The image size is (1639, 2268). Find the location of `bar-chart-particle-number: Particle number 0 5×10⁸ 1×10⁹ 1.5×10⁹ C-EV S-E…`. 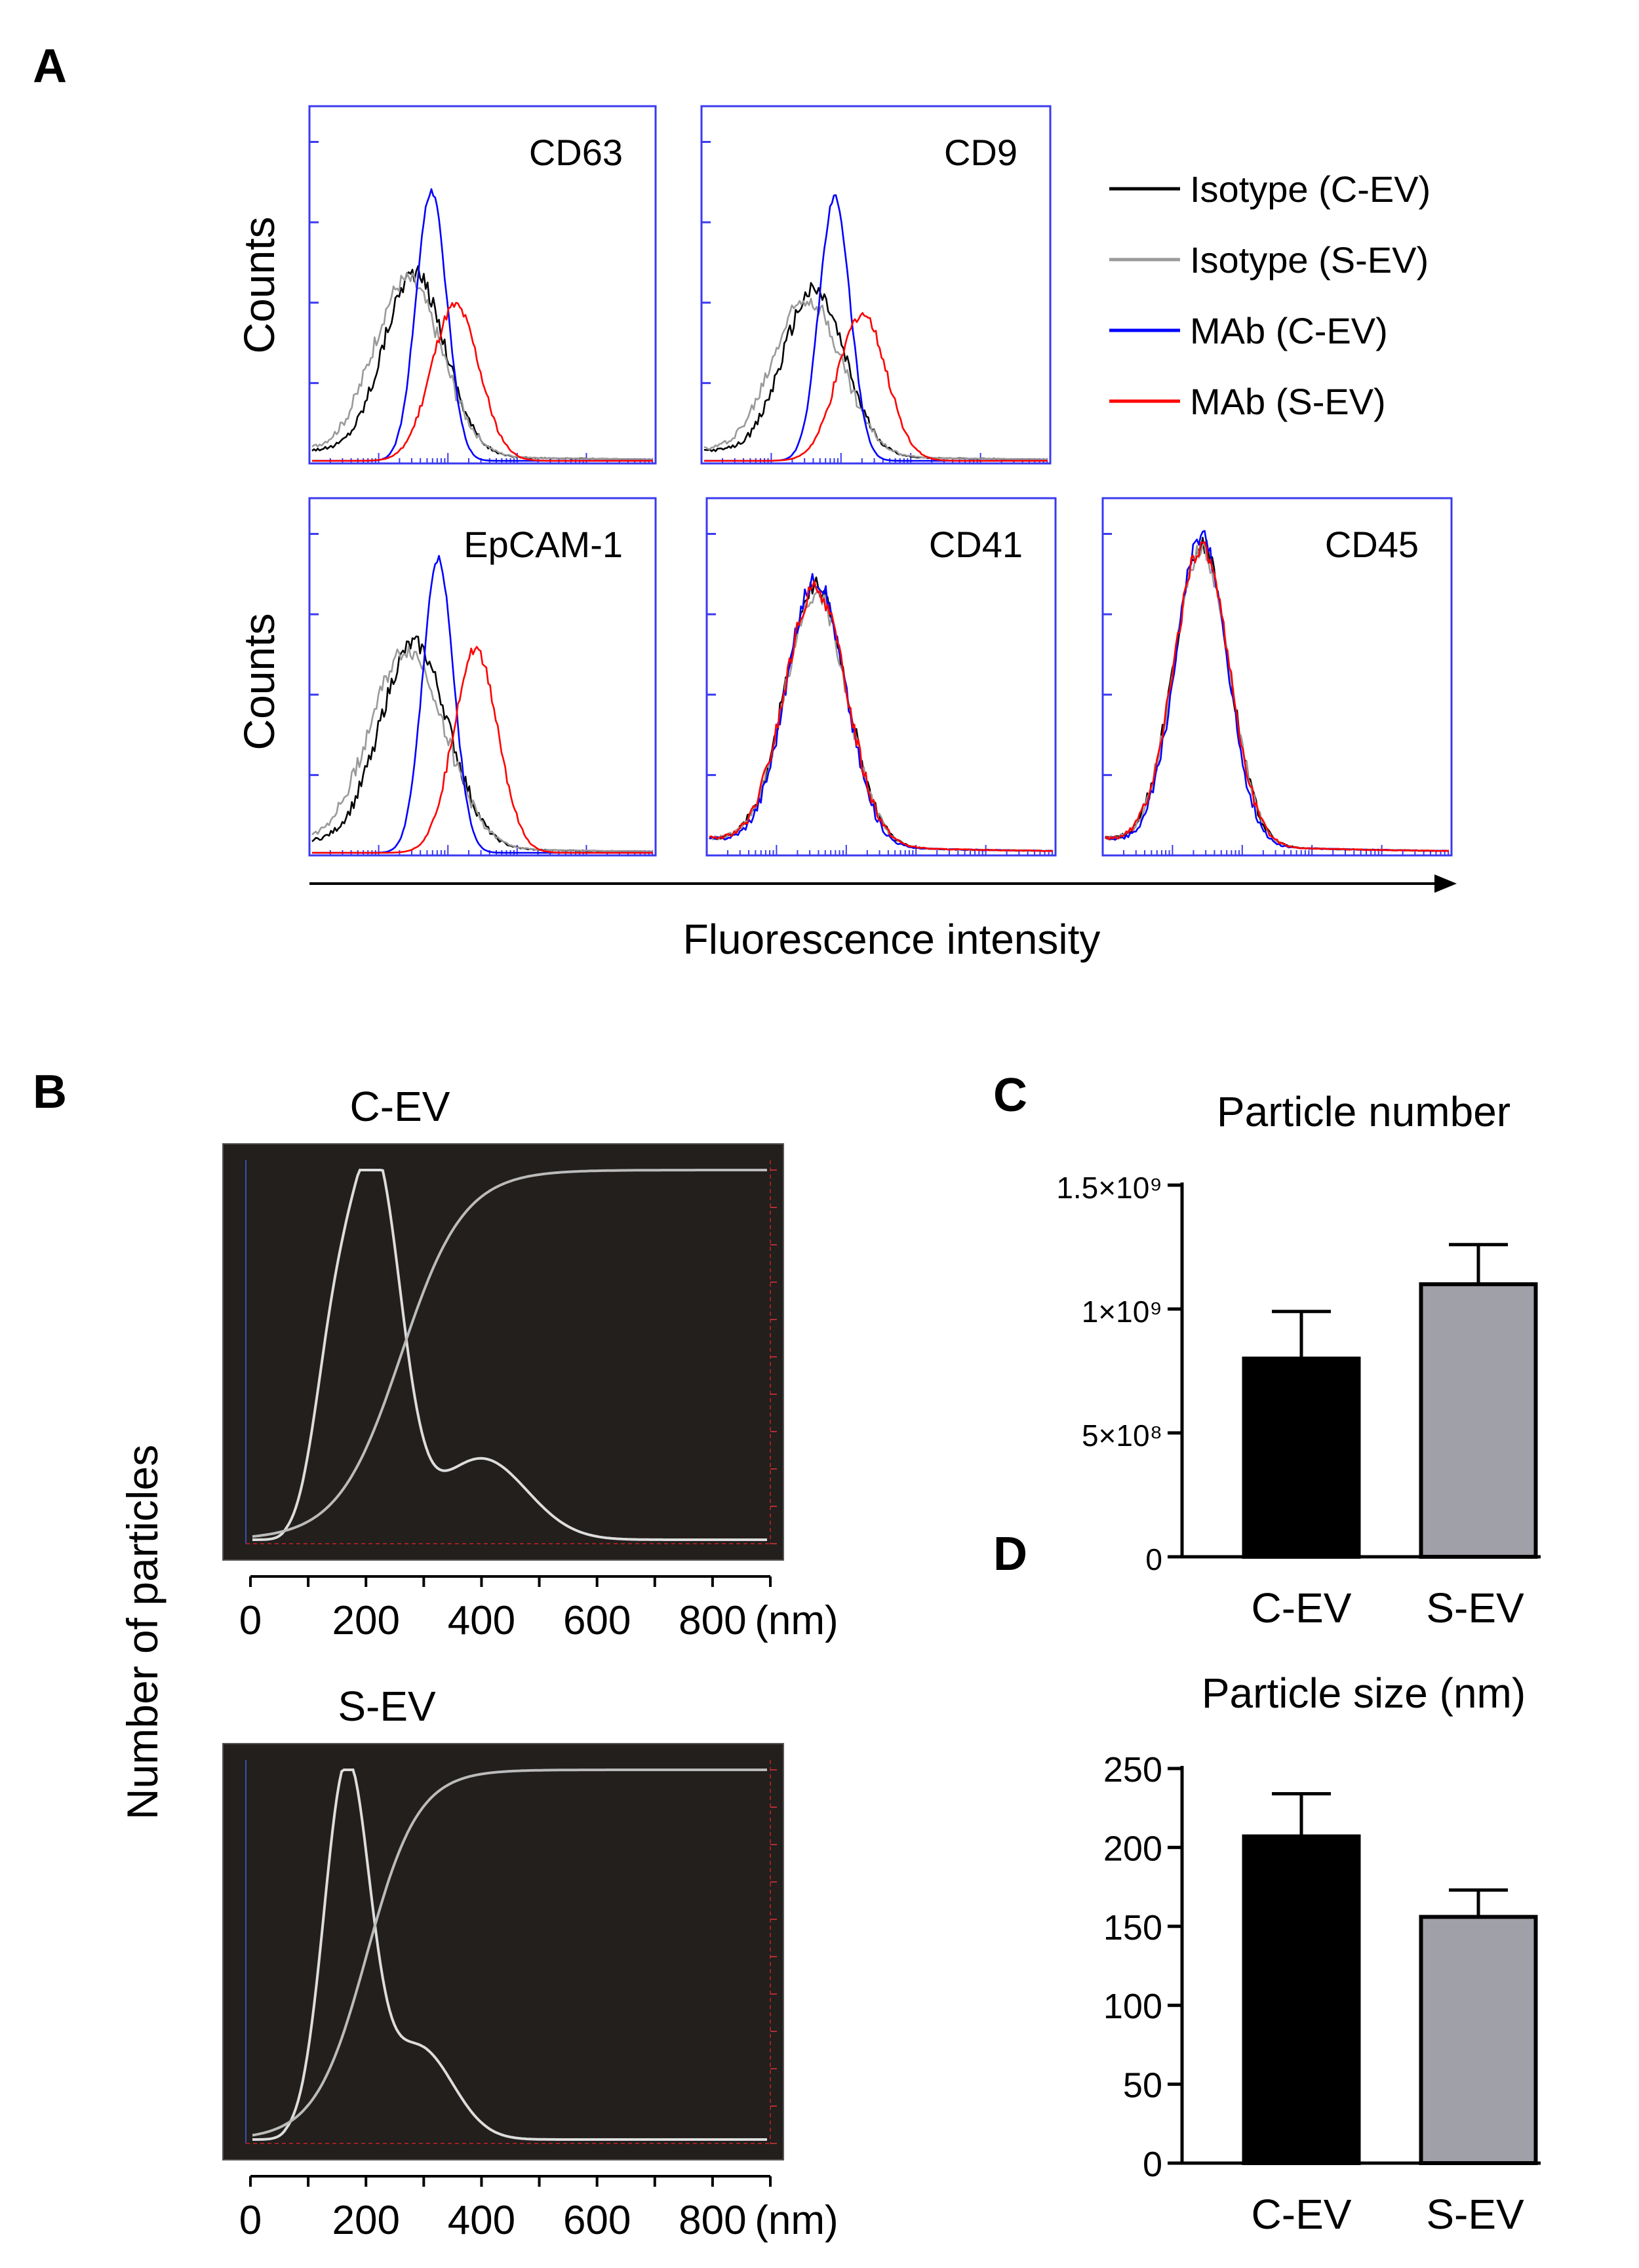

bar-chart-particle-number: Particle number 0 5×10⁸ 1×10⁹ 1.5×10⁹ C-EV S-E… is located at coordinates (1298, 1360).